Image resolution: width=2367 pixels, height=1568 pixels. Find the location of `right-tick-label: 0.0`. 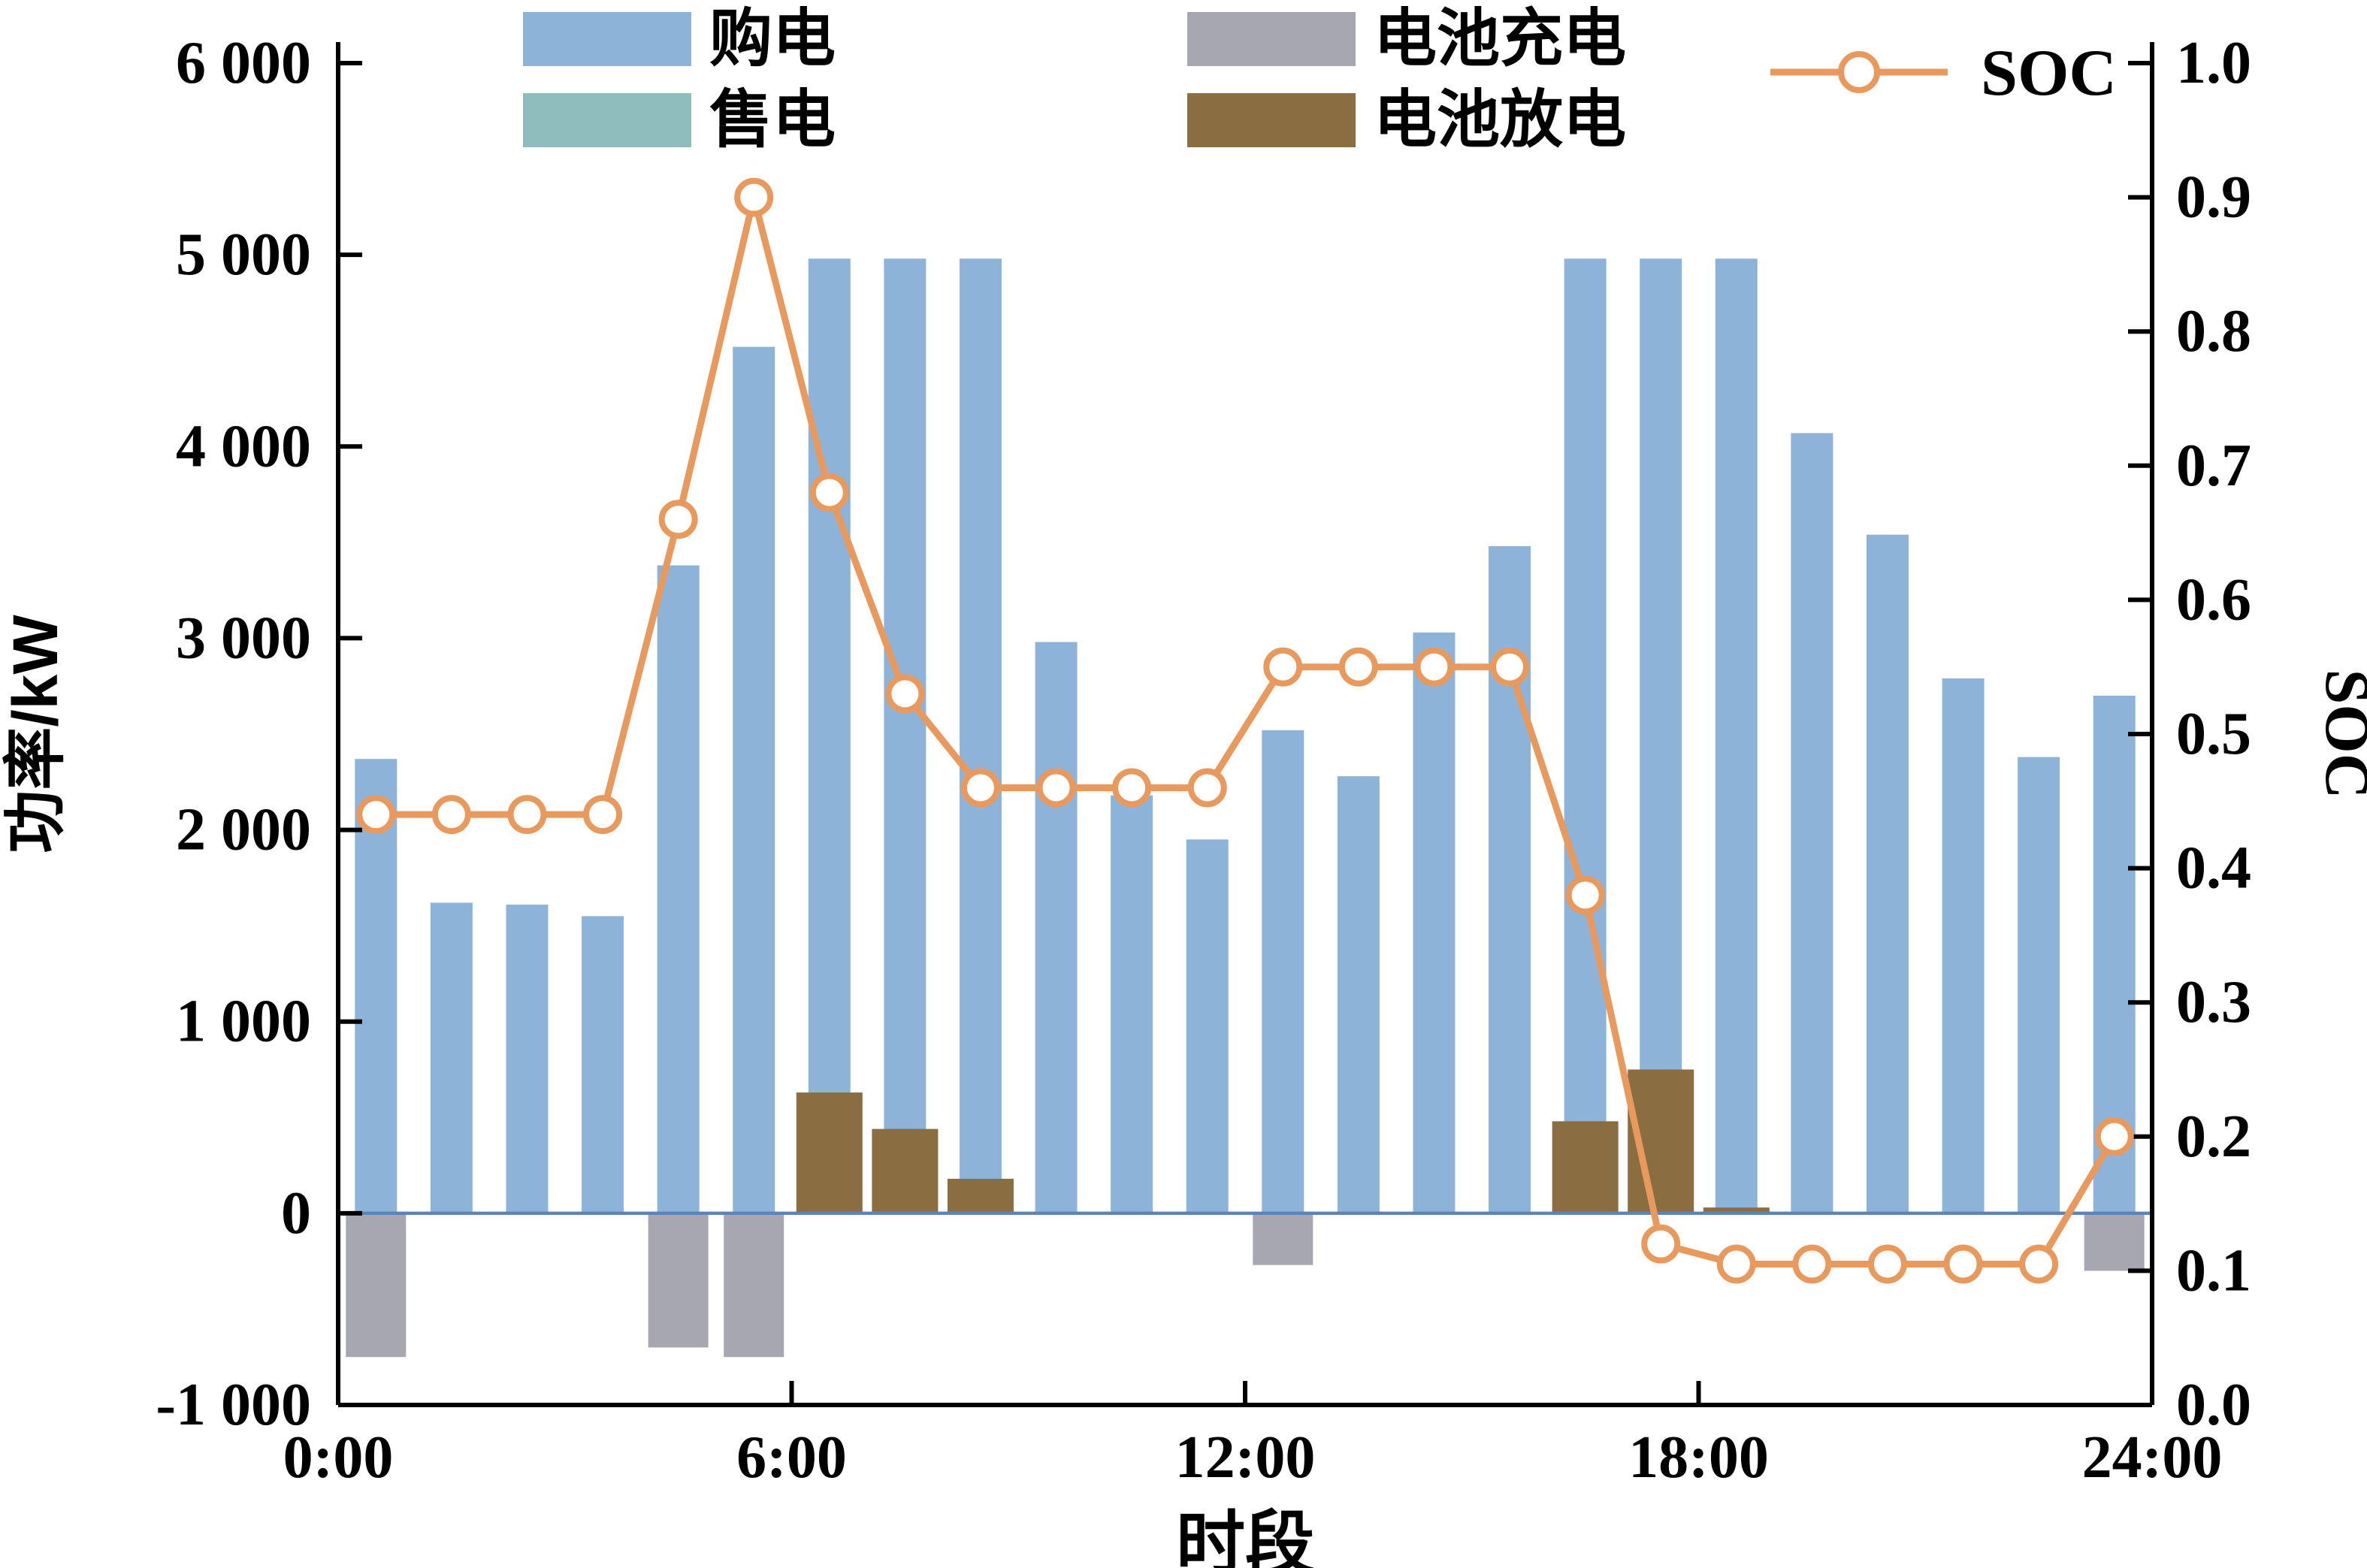

right-tick-label: 0.0 is located at coordinates (2213, 1405).